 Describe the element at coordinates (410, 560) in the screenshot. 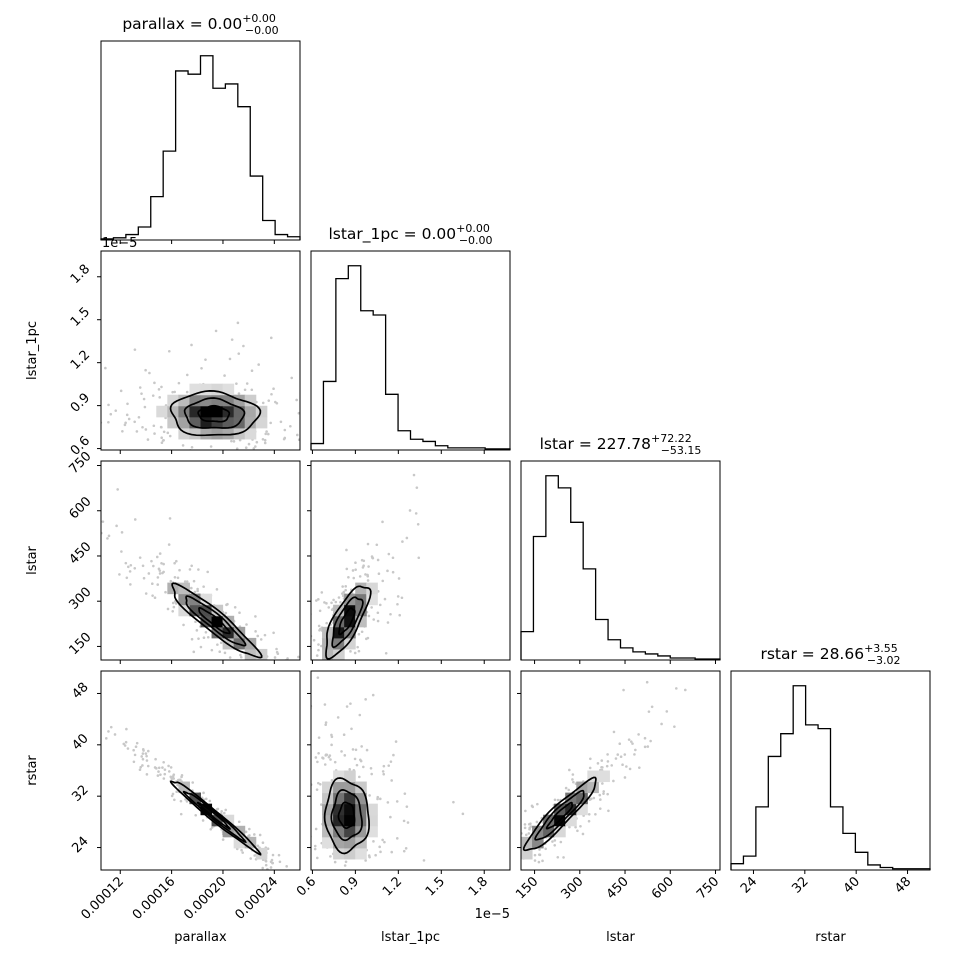

I see `panel-frame` at that location.